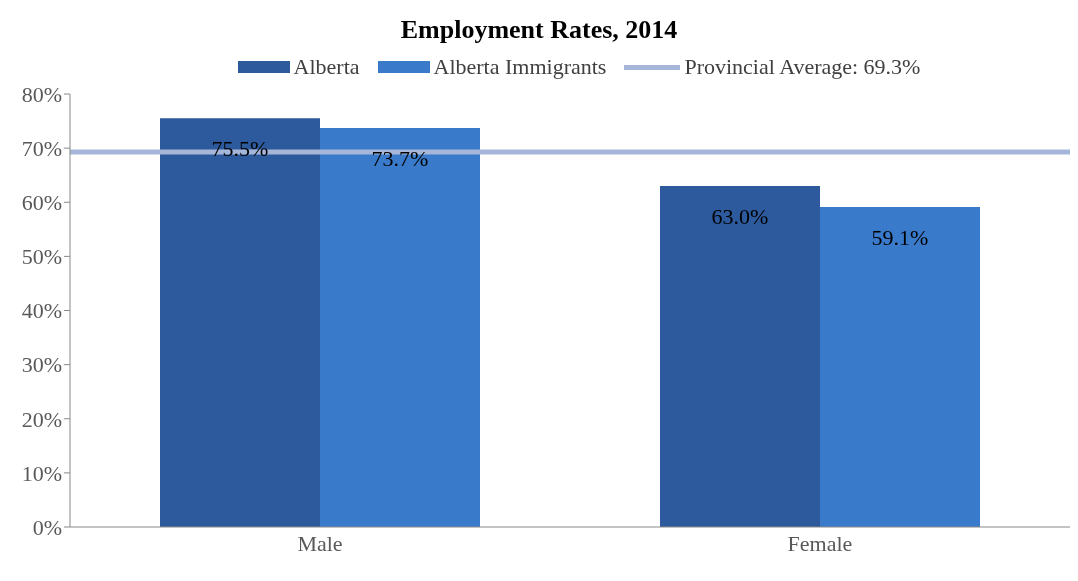 The height and width of the screenshot is (581, 1078). Describe the element at coordinates (41, 311) in the screenshot. I see `y-tick-label: 40%` at that location.